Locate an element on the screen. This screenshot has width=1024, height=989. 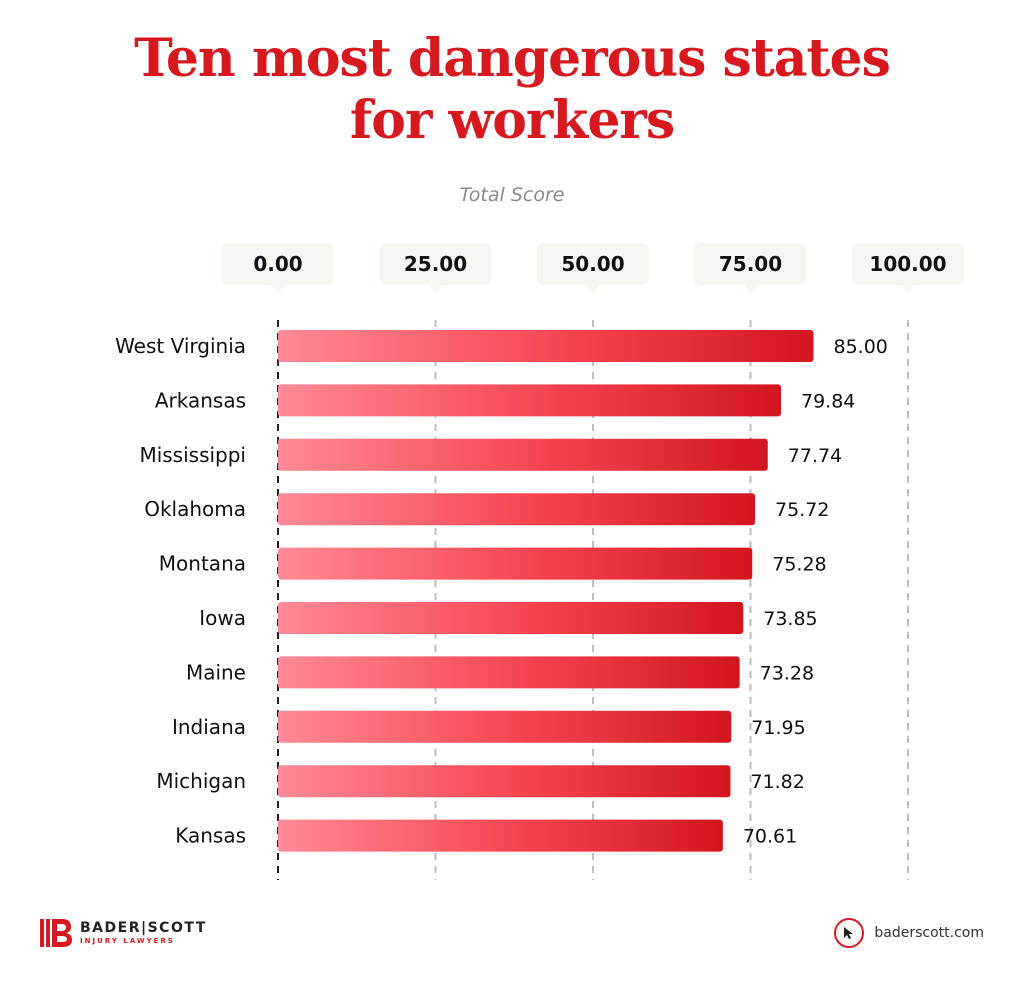
chart-title-line-1: Ten most dangerous states is located at coordinates (512, 58).